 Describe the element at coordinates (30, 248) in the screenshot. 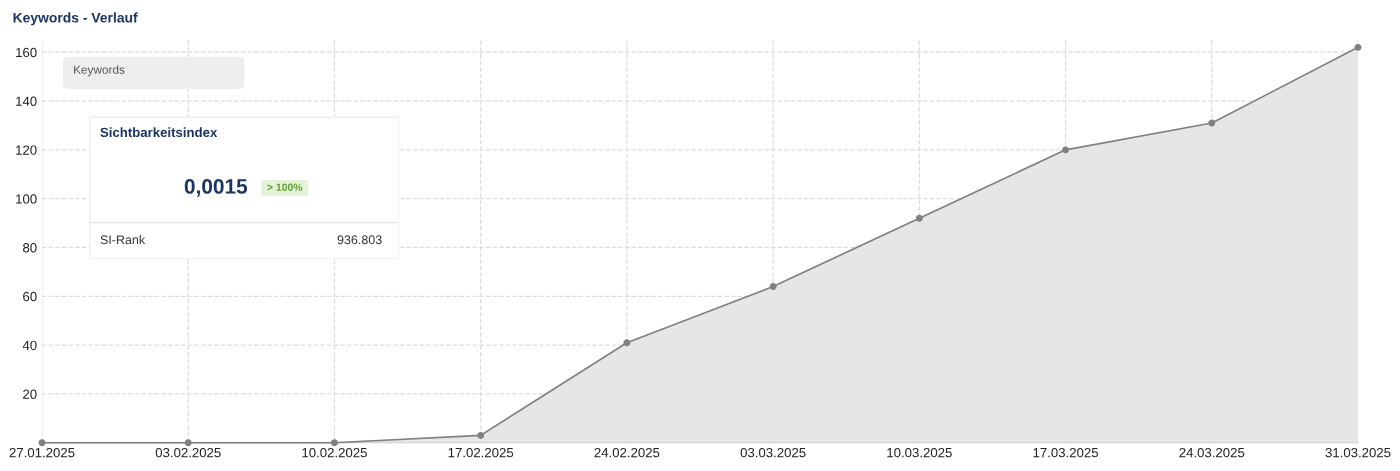

I see `y-tick-label: 80` at that location.